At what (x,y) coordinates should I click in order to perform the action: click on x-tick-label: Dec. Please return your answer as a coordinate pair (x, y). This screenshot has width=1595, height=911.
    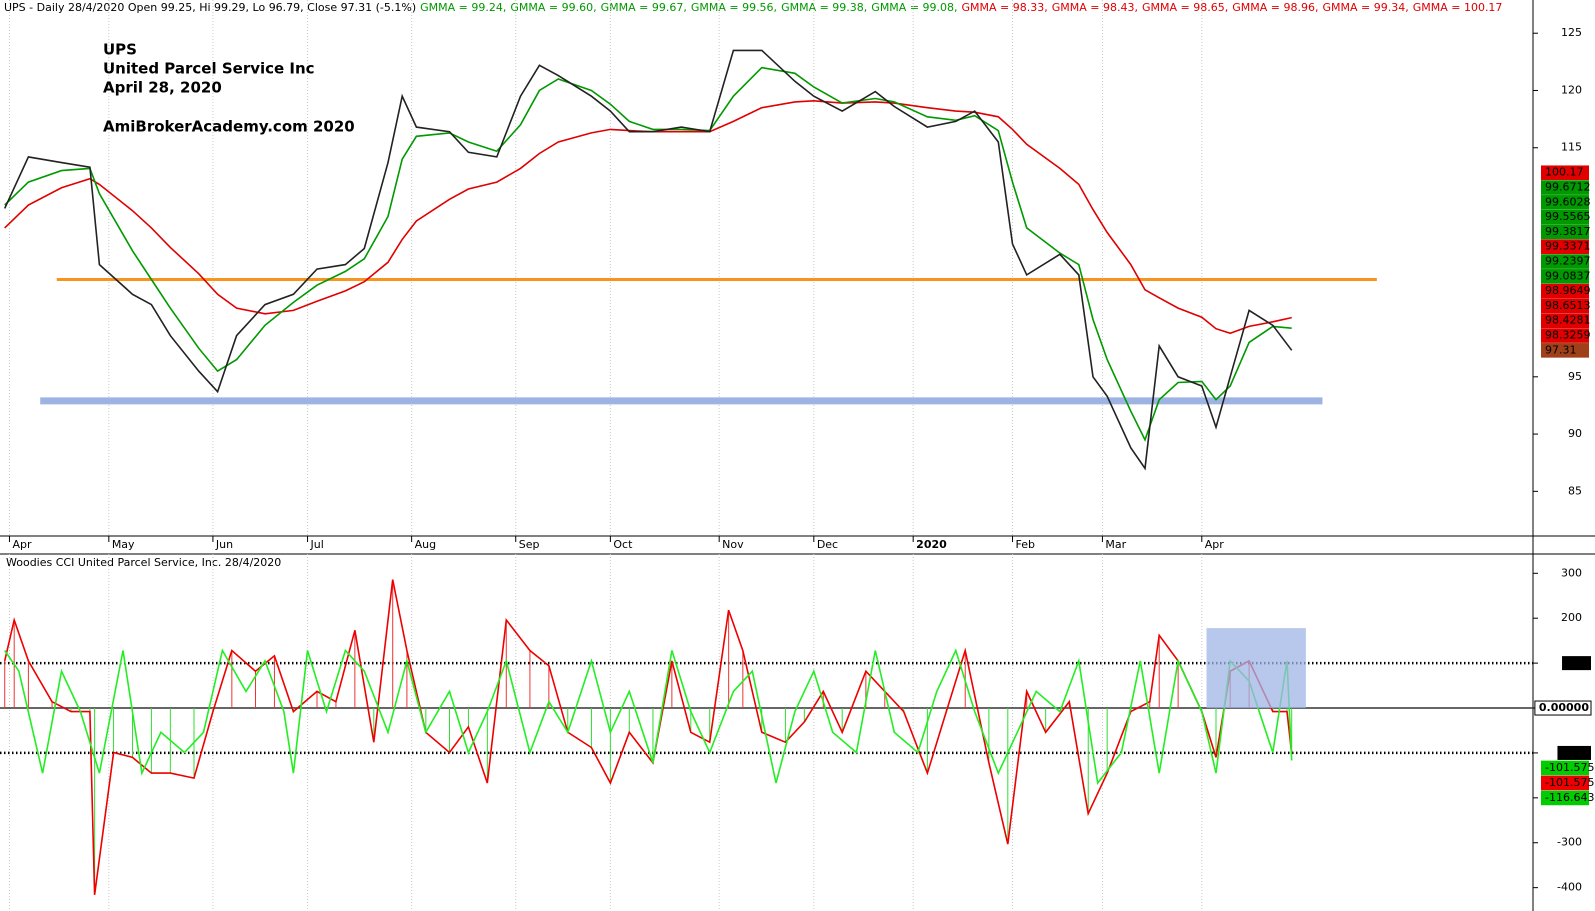
    Looking at the image, I should click on (827, 544).